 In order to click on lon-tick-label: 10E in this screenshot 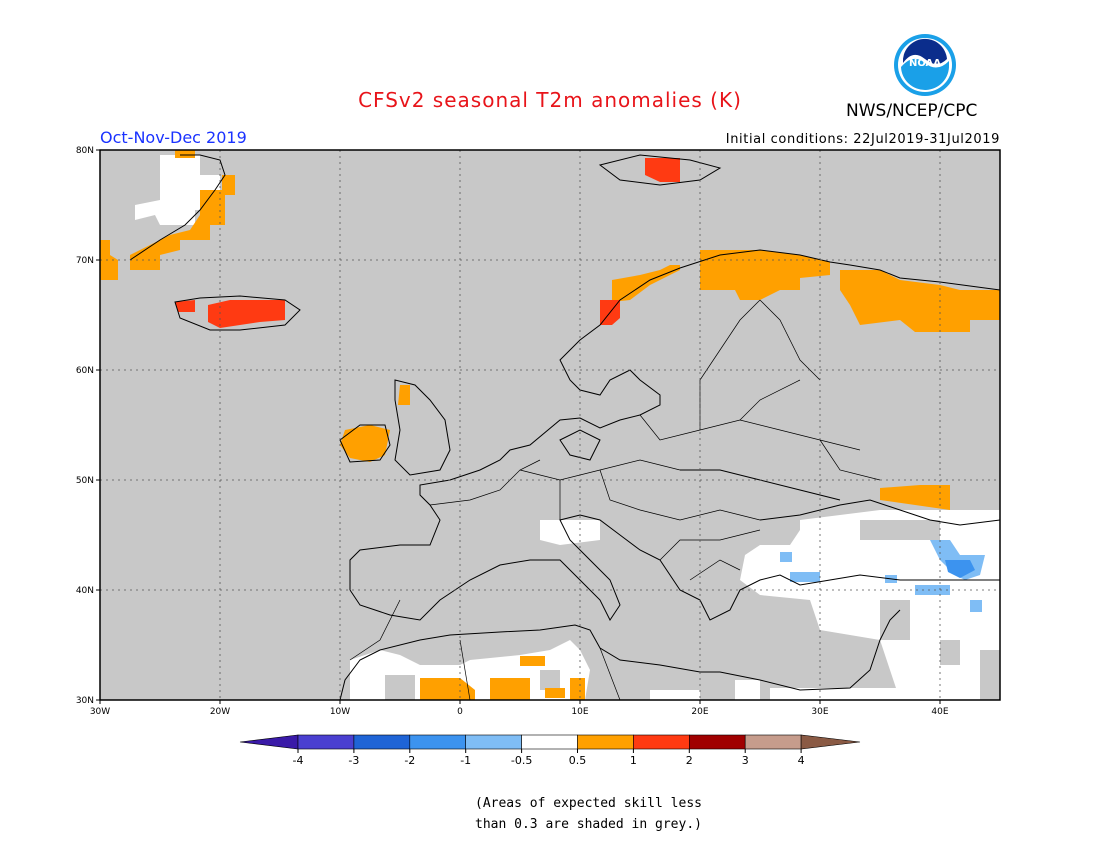, I will do `click(579, 712)`.